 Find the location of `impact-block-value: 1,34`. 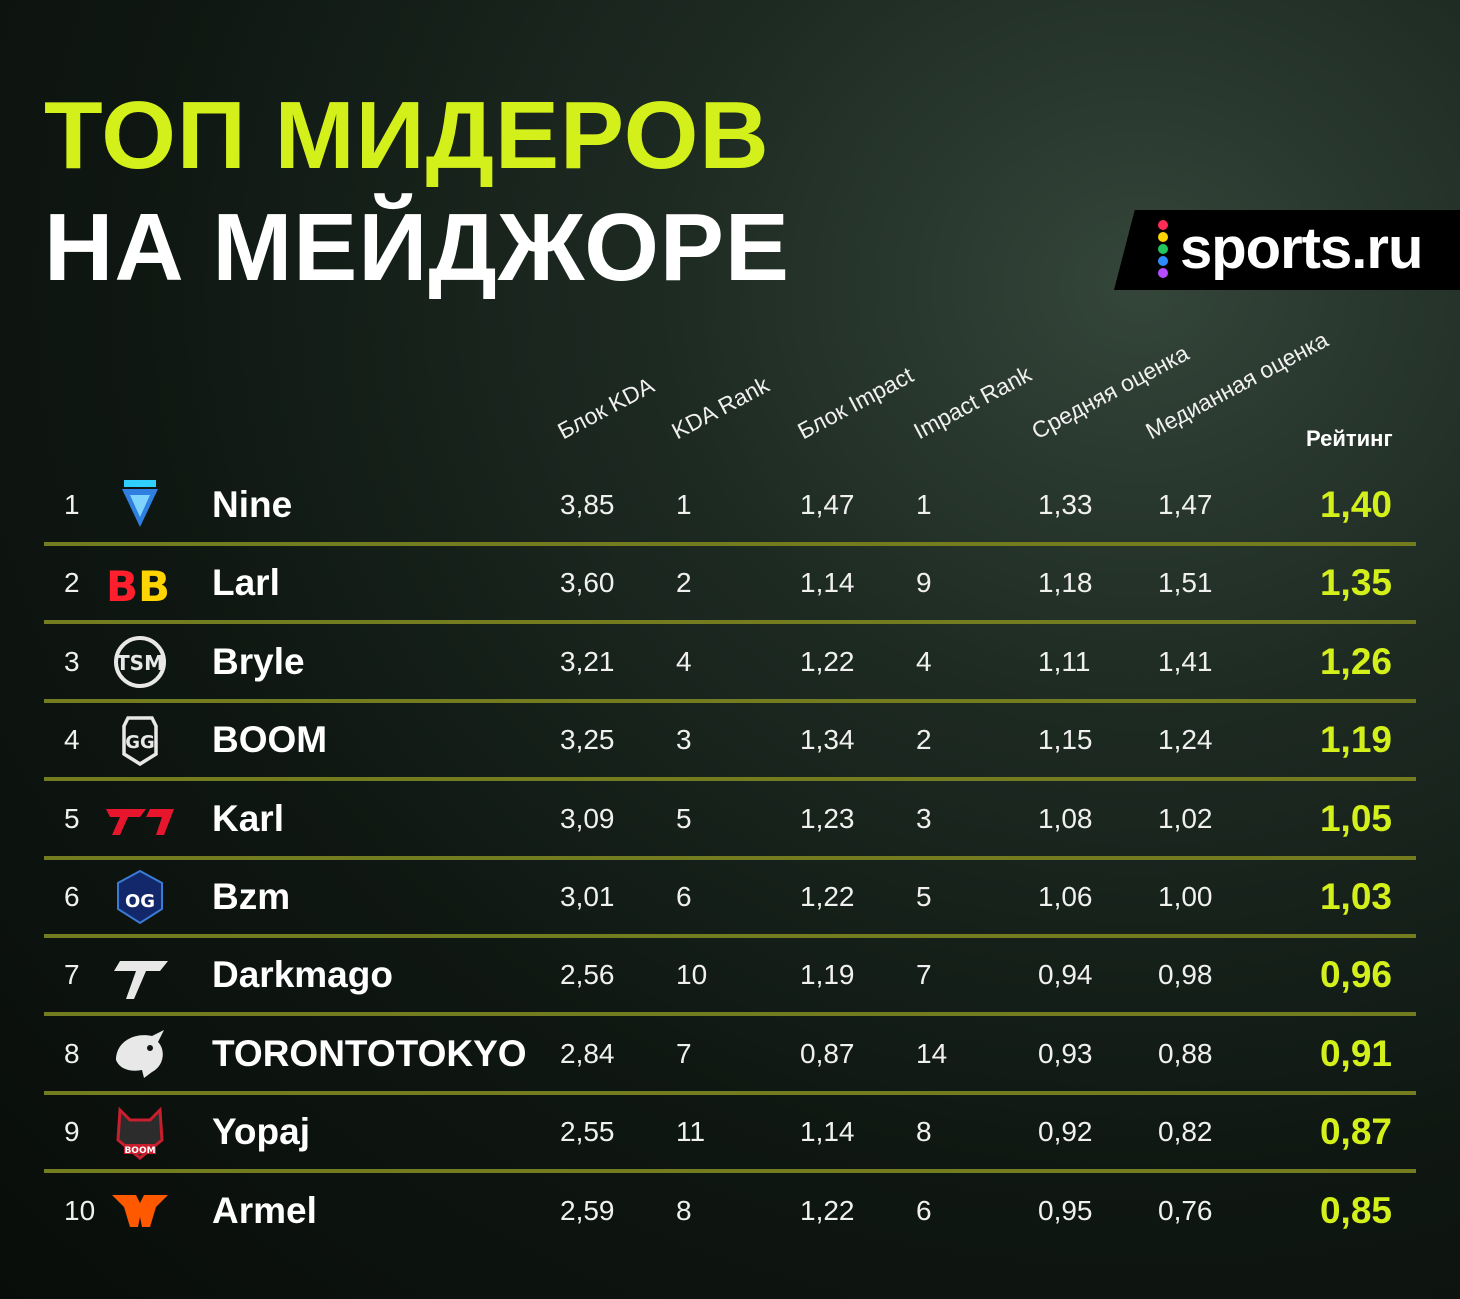

impact-block-value: 1,34 is located at coordinates (827, 740).